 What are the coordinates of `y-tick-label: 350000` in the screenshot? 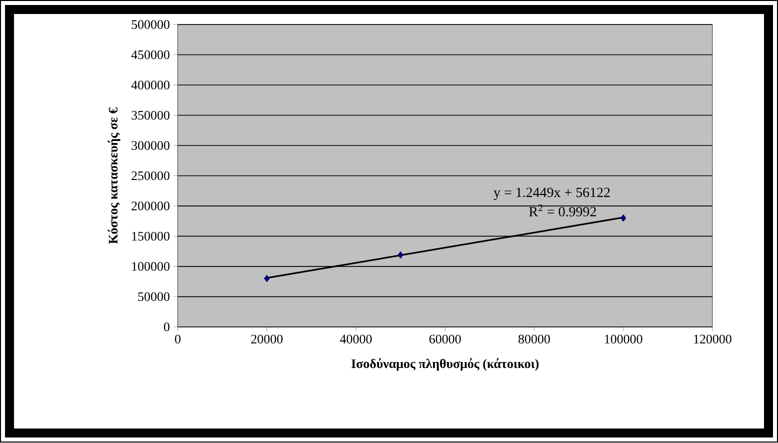 It's located at (151, 115).